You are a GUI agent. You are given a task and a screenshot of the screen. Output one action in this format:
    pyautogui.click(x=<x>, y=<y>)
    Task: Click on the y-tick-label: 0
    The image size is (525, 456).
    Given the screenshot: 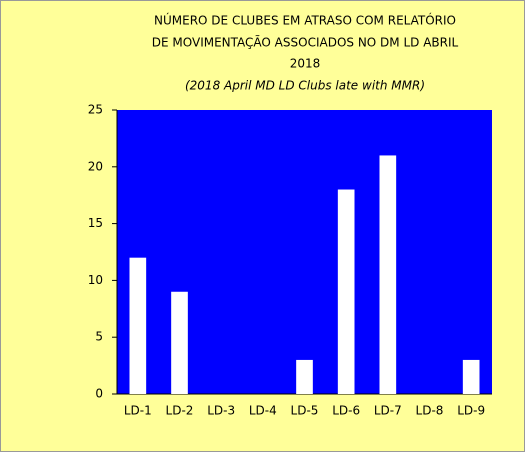 What is the action you would take?
    pyautogui.click(x=99, y=394)
    